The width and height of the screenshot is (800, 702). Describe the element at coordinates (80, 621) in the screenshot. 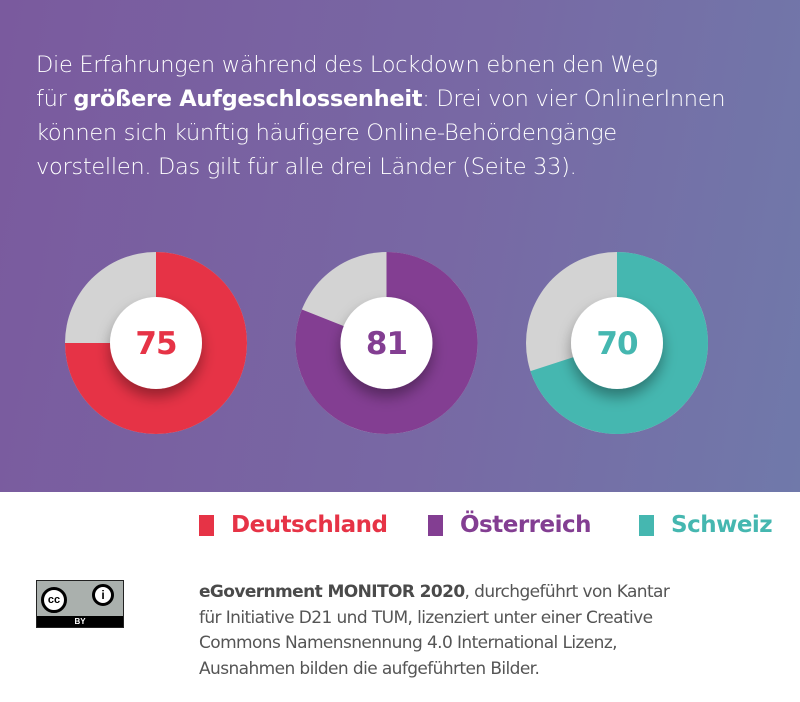

I see `by-label: BY` at that location.